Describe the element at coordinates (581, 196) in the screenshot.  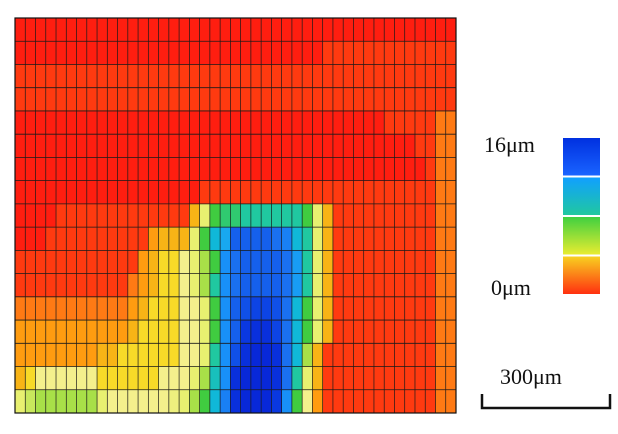
I see `colorbar-band` at that location.